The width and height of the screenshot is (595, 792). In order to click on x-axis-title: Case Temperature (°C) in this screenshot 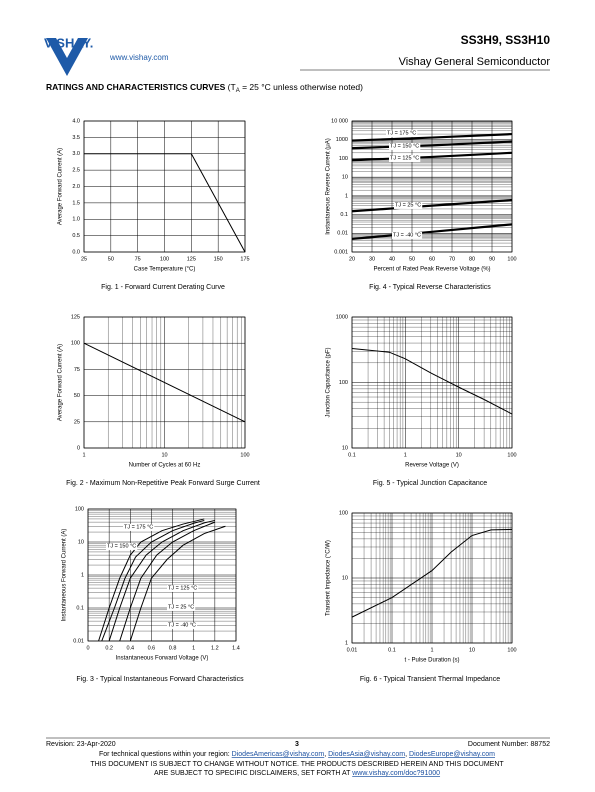, I will do `click(165, 270)`.